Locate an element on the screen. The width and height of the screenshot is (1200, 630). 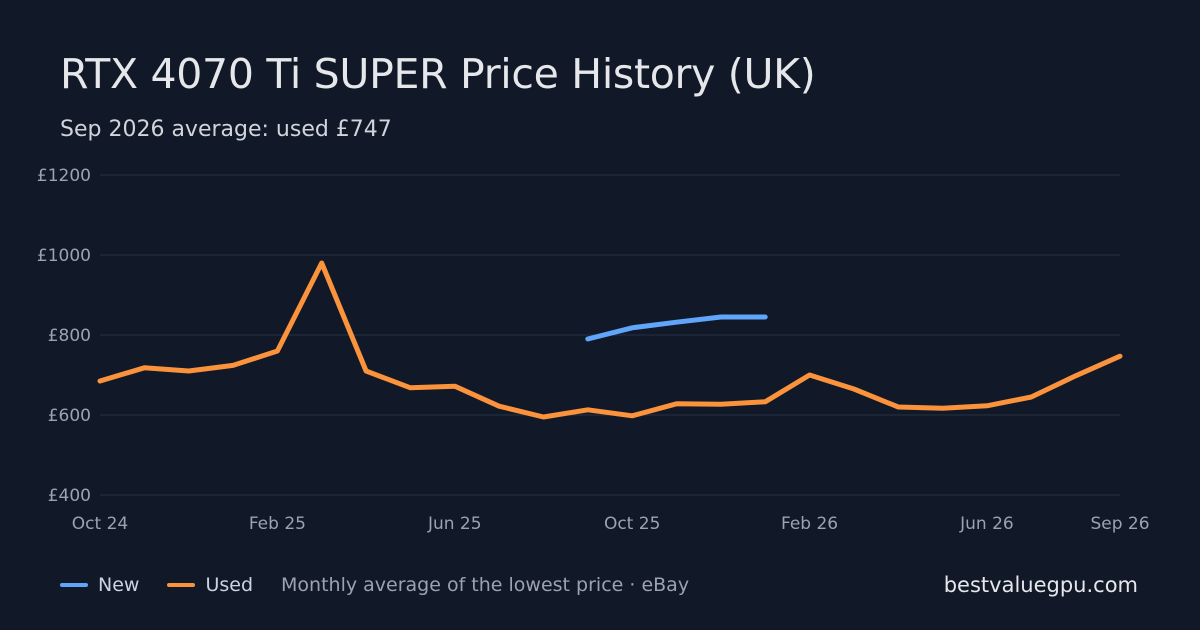
y-tick-label: £400 is located at coordinates (69, 496).